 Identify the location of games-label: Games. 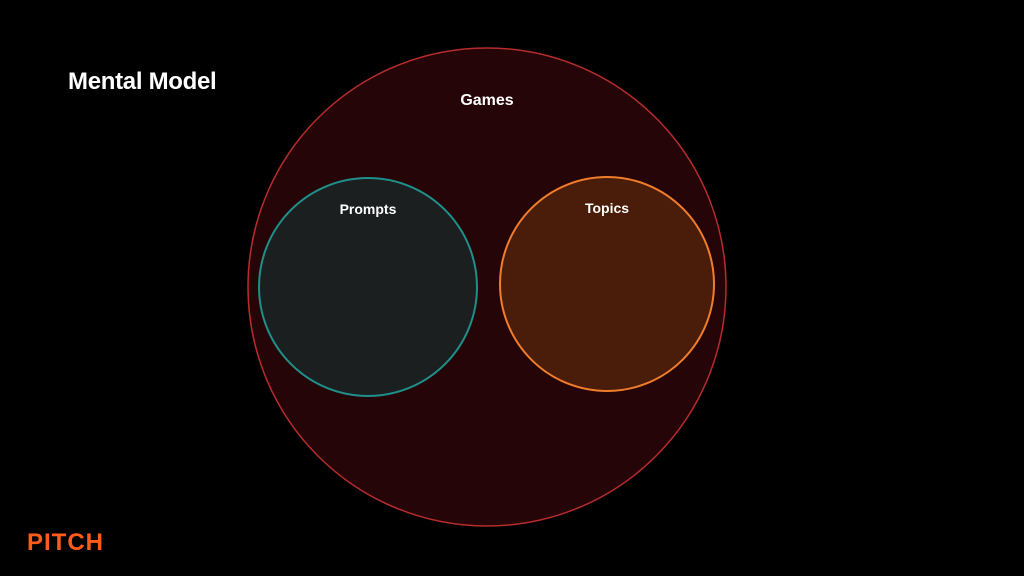
(486, 100).